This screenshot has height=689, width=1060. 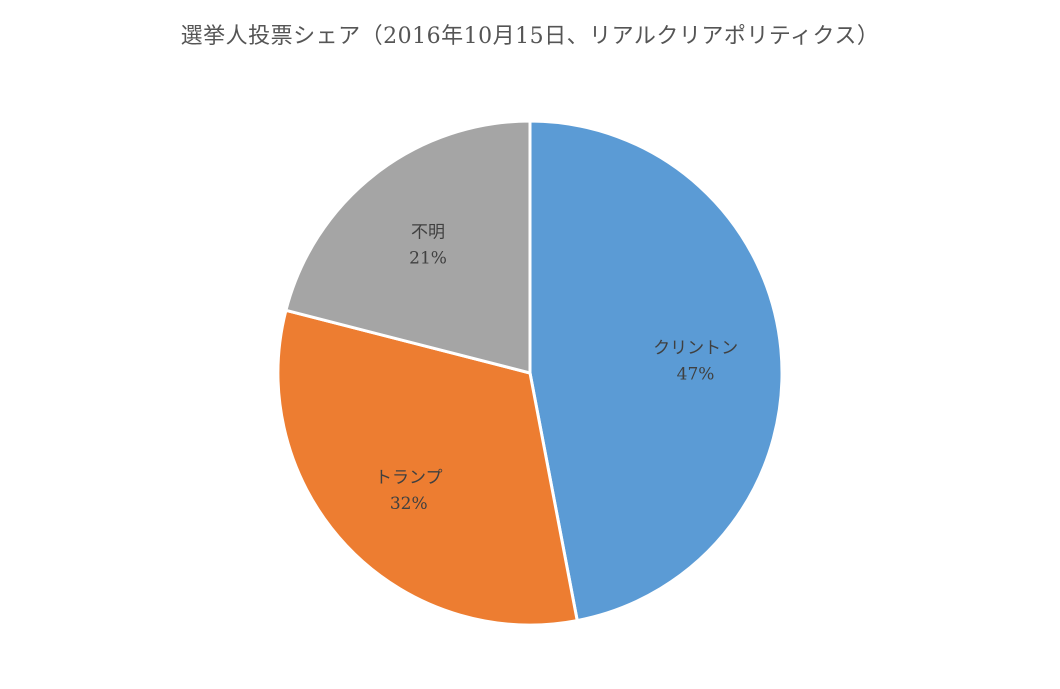 What do you see at coordinates (428, 259) in the screenshot?
I see `slice-label-value-2: 21%` at bounding box center [428, 259].